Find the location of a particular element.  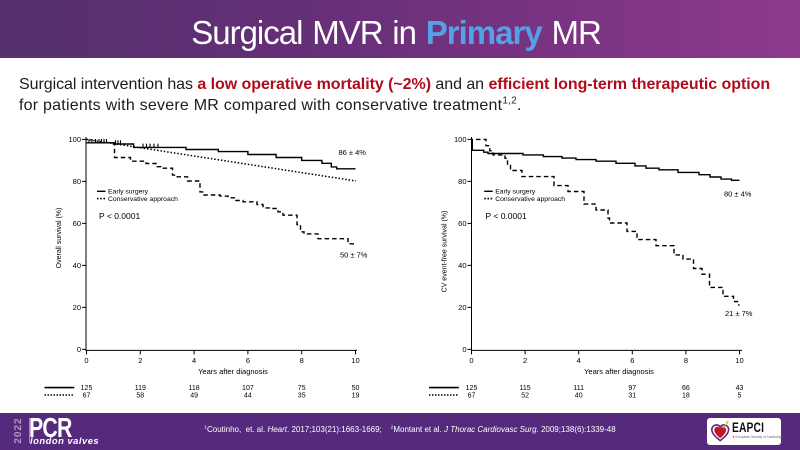

svg-text: 19 is located at coordinates (356, 396).